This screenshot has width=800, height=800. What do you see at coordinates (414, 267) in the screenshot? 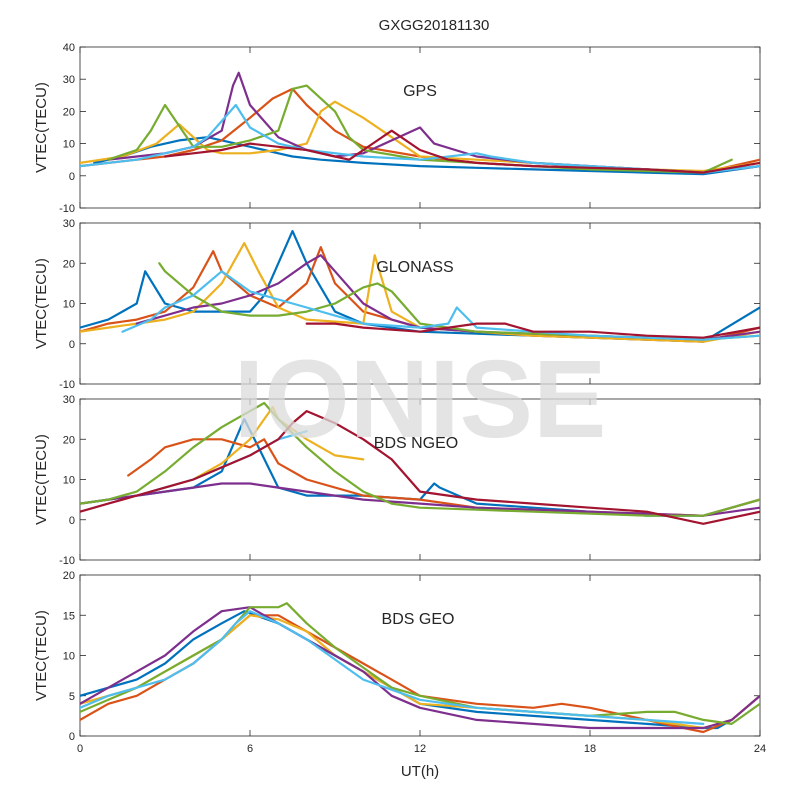
I see `panel-label: GLONASS` at bounding box center [414, 267].